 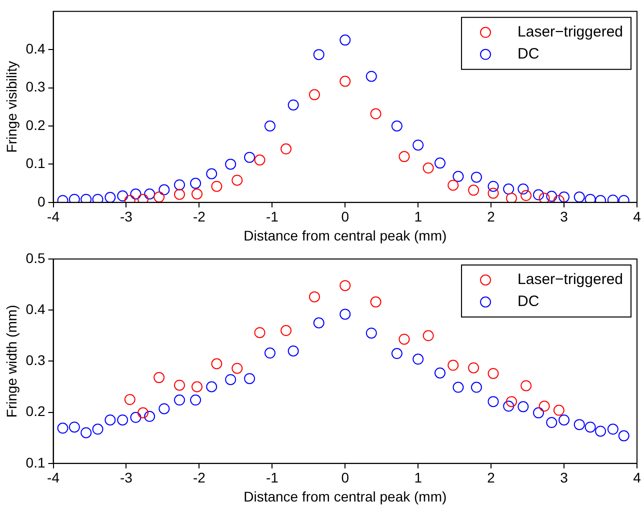 What do you see at coordinates (199, 478) in the screenshot?
I see `x-tick-label: -2` at bounding box center [199, 478].